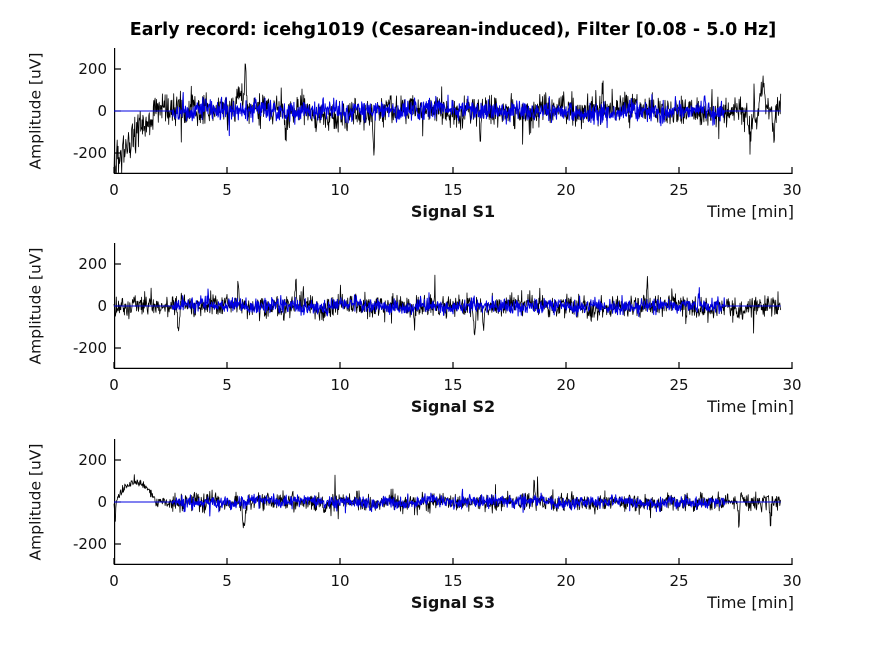  I want to click on raw-signal-trace, so click(447, 118).